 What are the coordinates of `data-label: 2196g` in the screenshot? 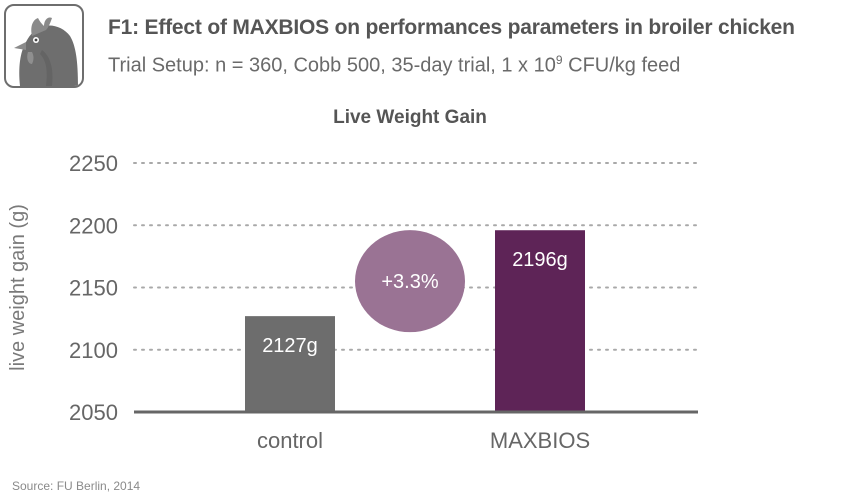 It's located at (540, 260).